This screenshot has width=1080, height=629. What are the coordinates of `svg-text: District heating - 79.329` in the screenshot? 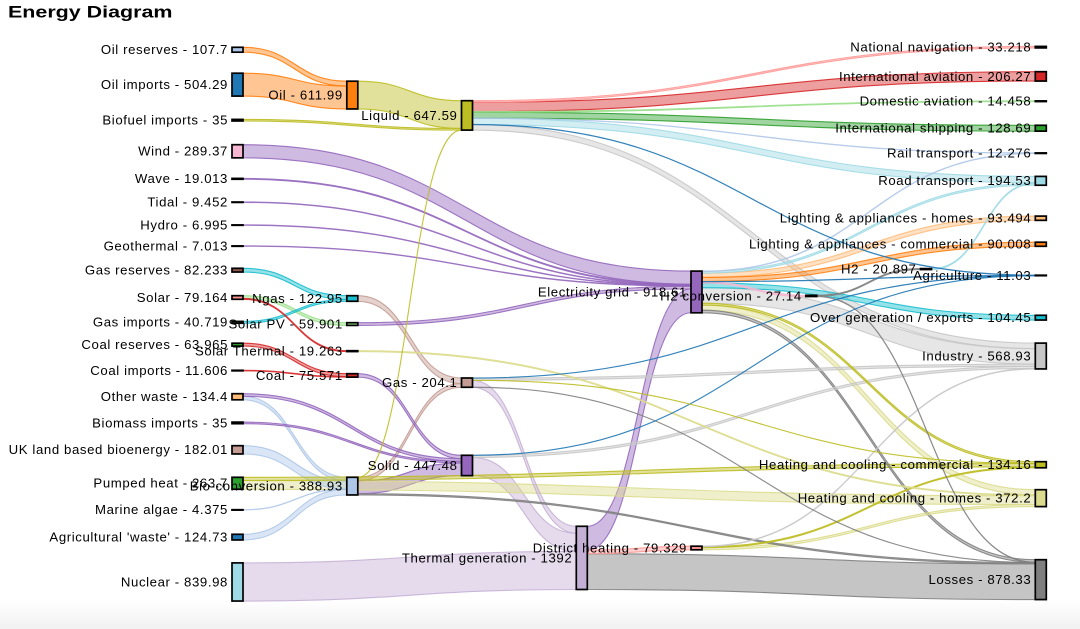 It's located at (610, 547).